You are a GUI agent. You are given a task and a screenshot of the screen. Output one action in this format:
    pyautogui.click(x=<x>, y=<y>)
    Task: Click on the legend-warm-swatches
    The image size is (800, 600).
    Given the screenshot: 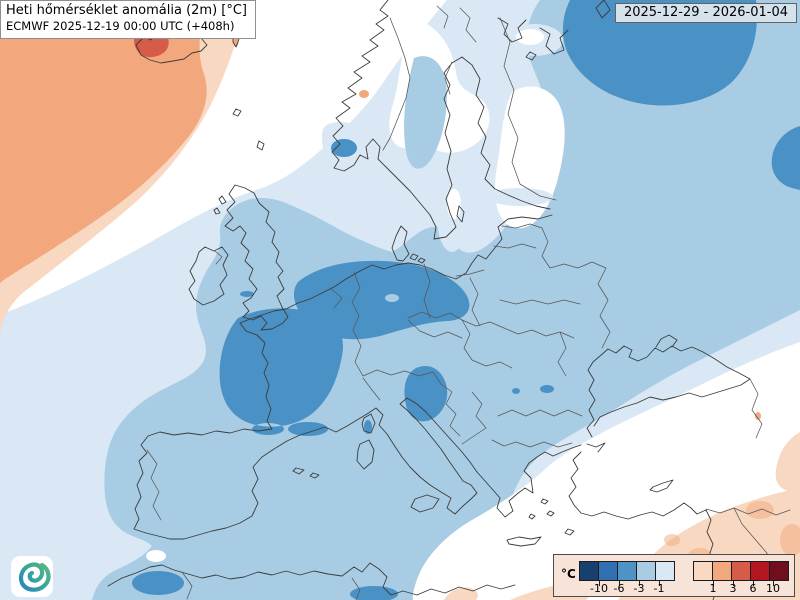 What is the action you would take?
    pyautogui.click(x=741, y=571)
    